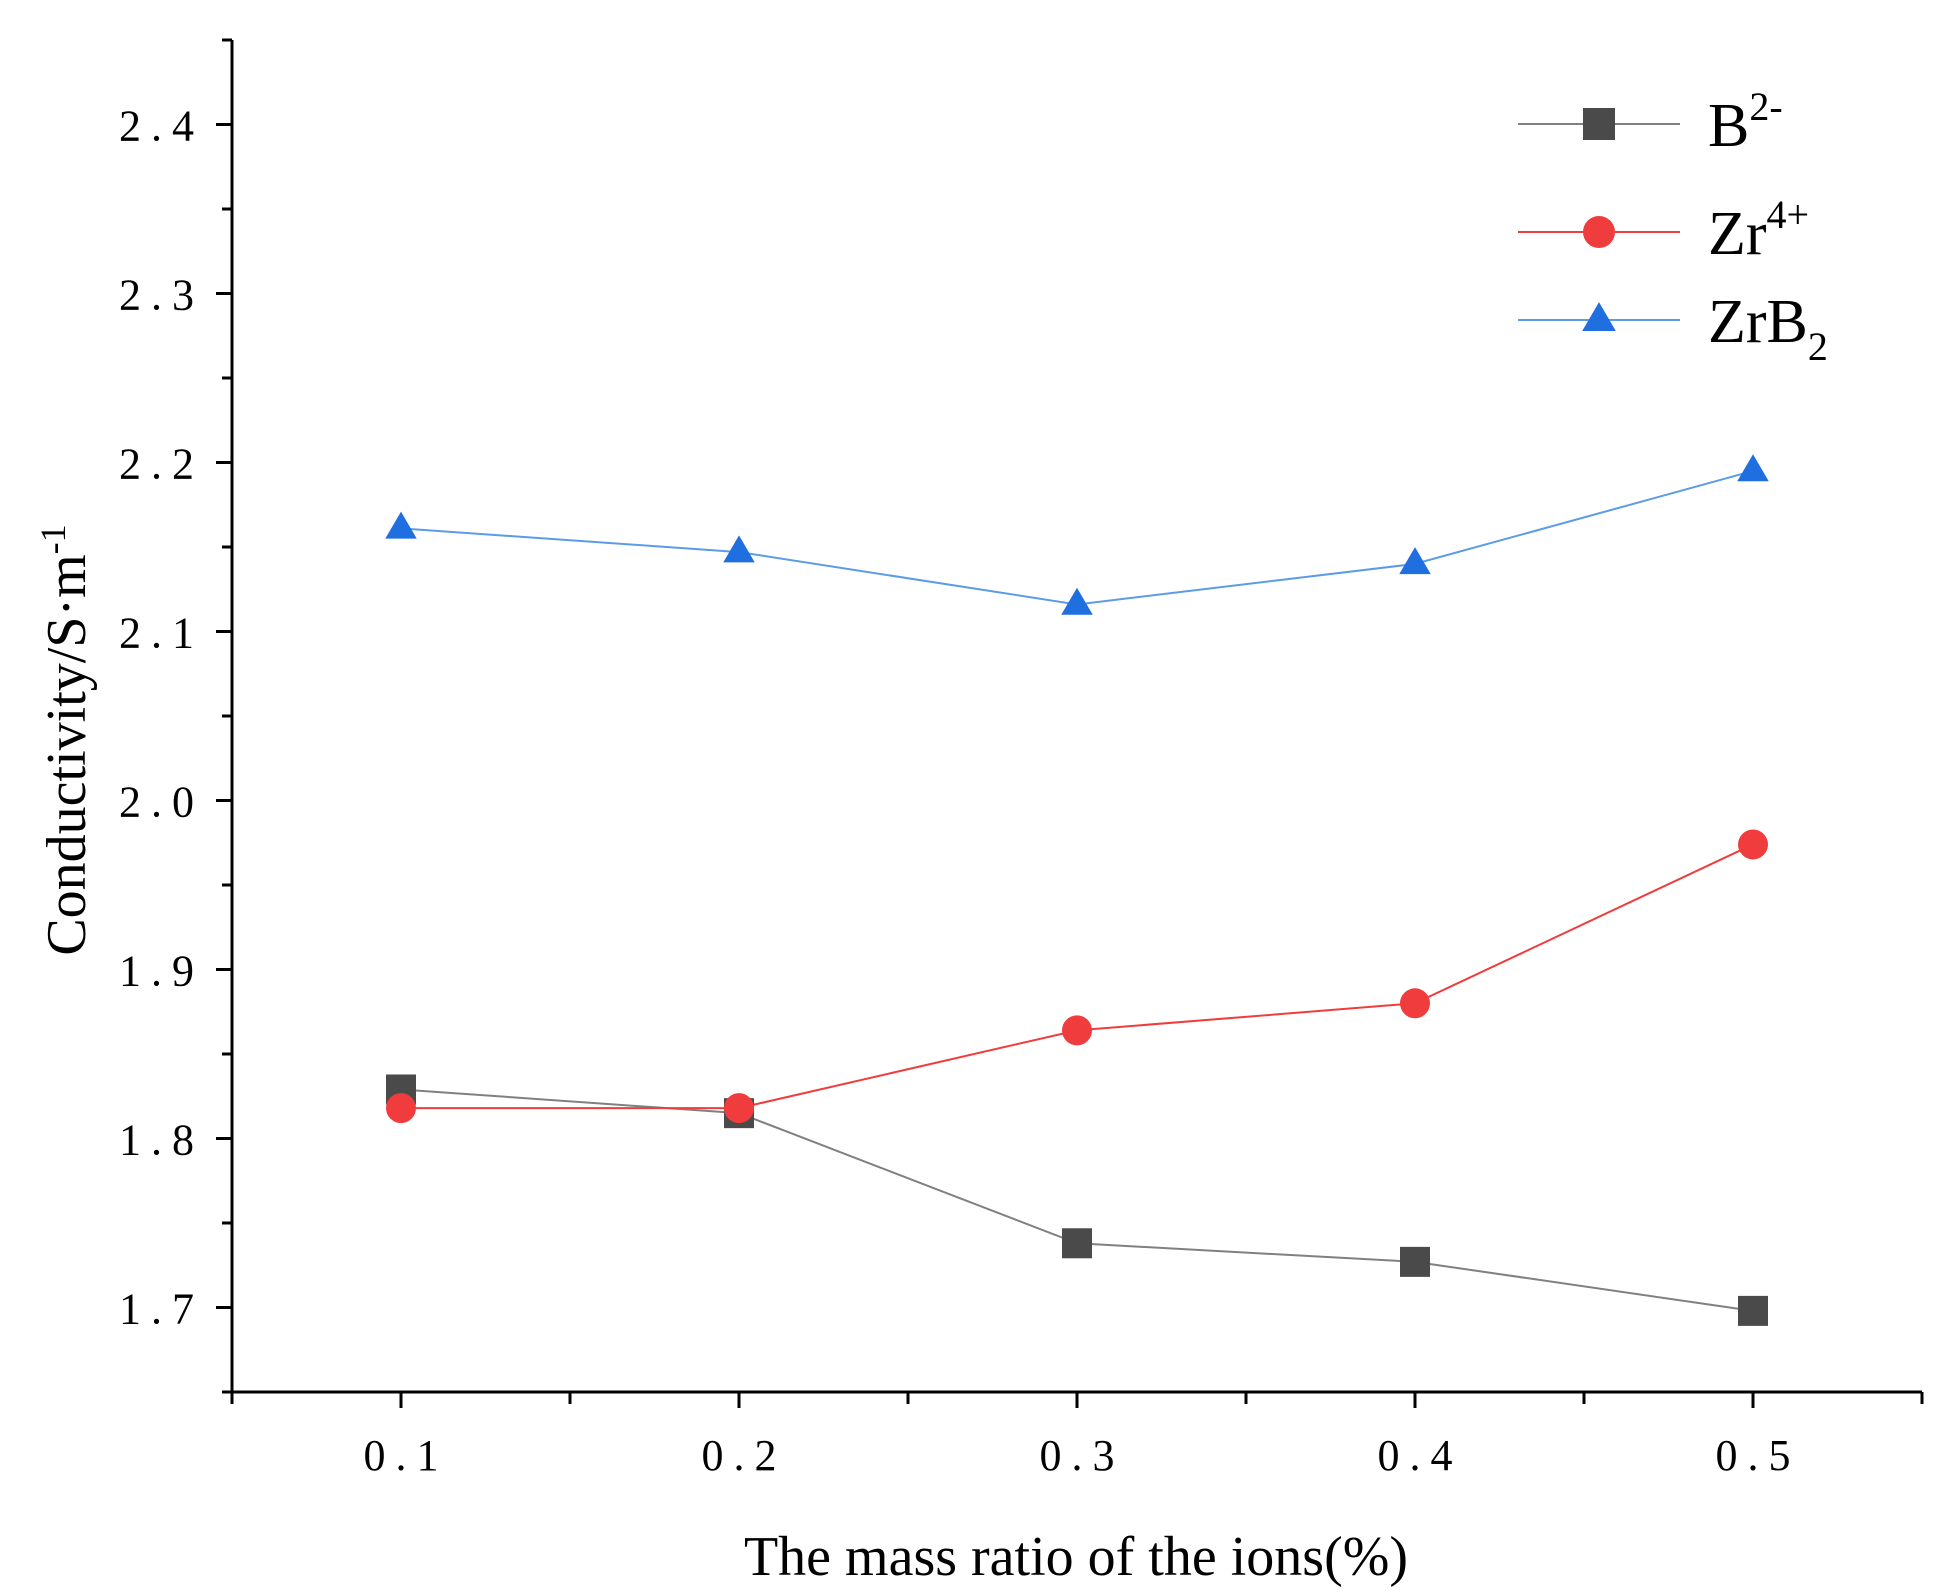  What do you see at coordinates (161, 633) in the screenshot?
I see `y-tick-label: 2.1` at bounding box center [161, 633].